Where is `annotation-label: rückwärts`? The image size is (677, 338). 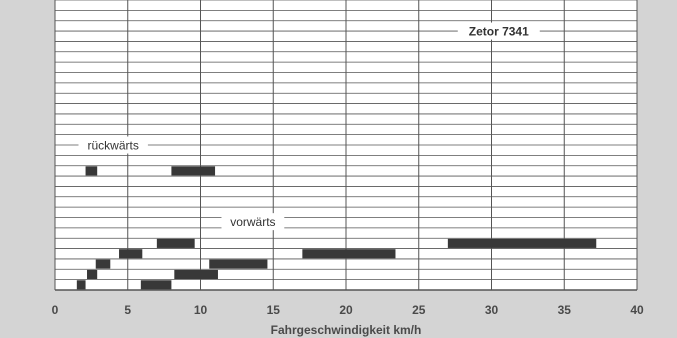 annotation-label: rückwärts is located at coordinates (113, 146).